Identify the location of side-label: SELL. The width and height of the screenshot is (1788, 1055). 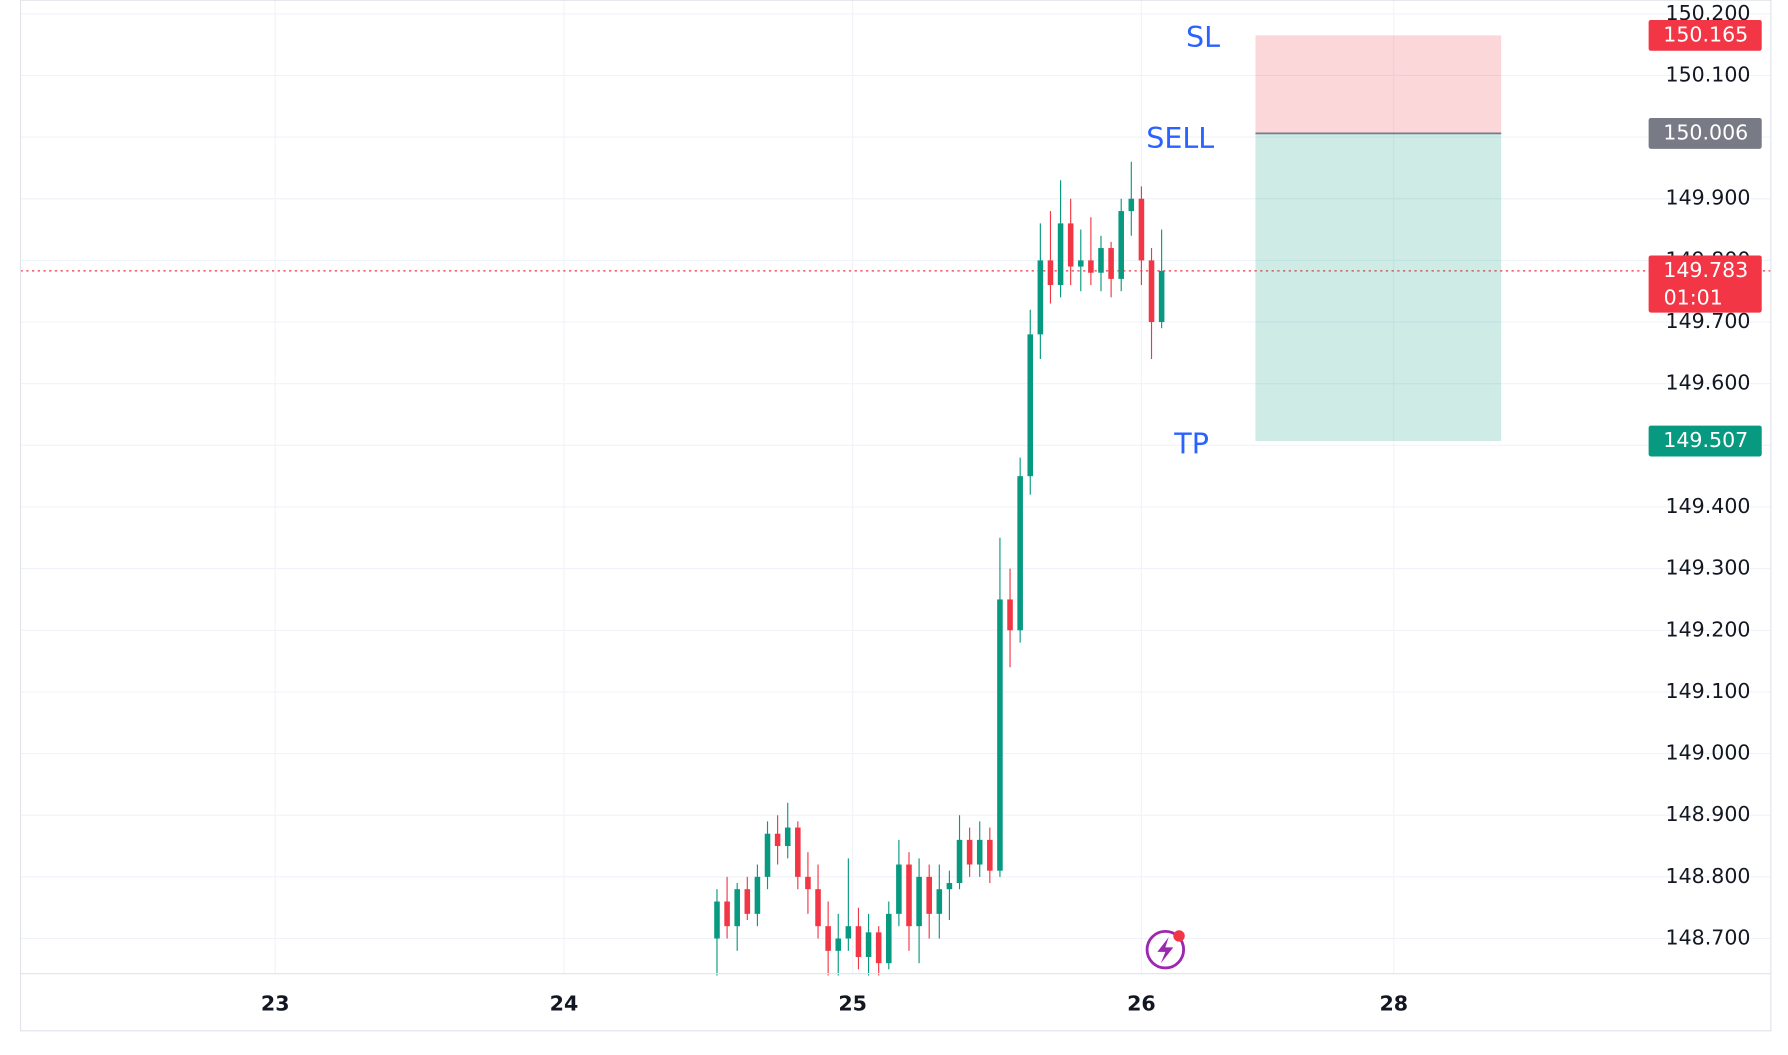
(1180, 138).